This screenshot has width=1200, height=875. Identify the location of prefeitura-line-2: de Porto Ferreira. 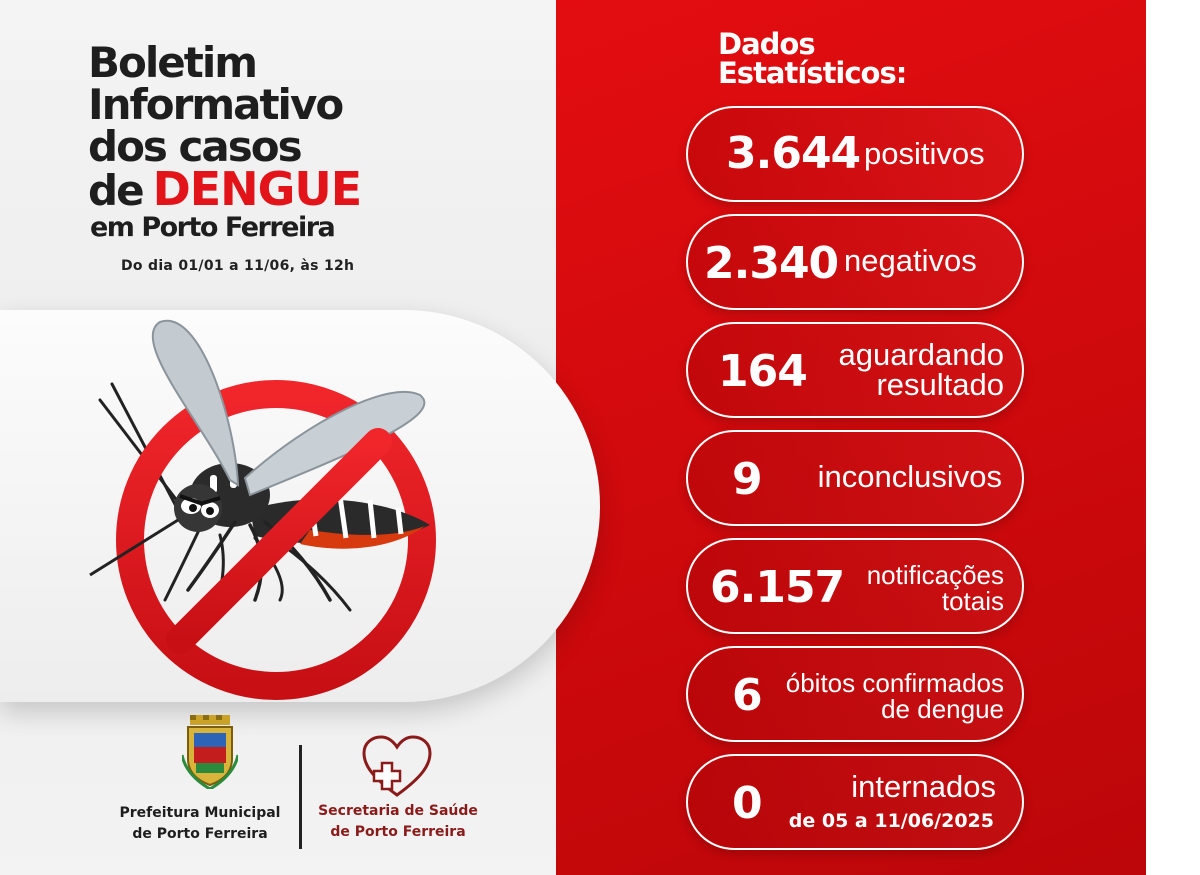
(200, 834).